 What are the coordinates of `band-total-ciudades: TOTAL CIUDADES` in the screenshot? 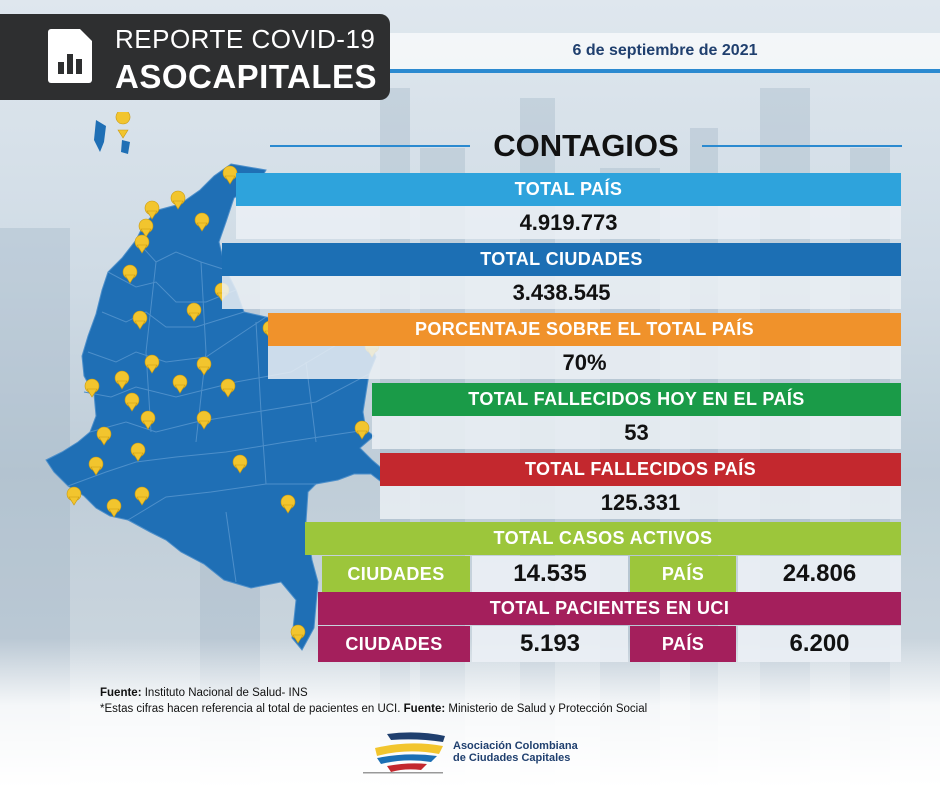 It's located at (561, 259).